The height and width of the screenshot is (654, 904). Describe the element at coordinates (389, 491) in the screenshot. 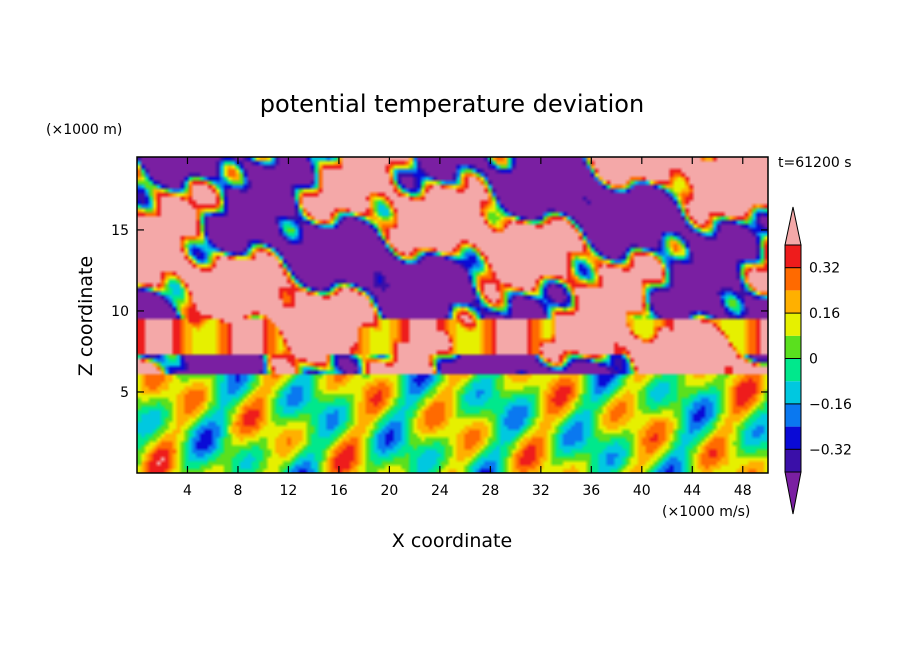

I see `x-tick-label: 20` at that location.